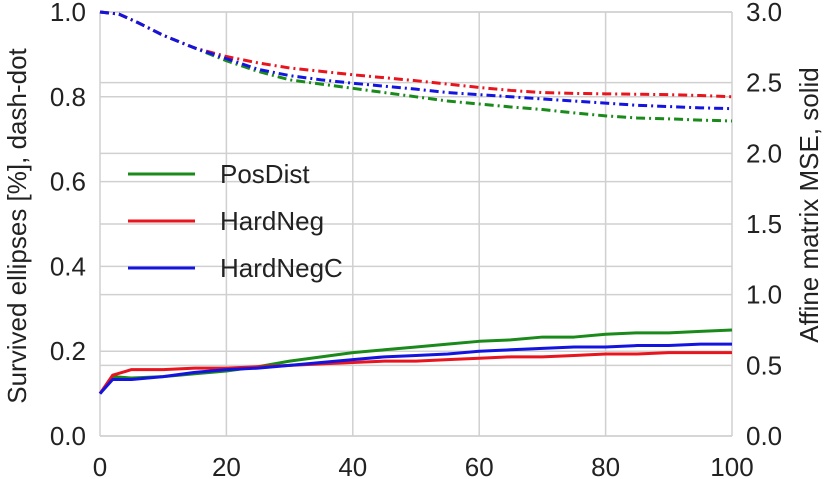 The width and height of the screenshot is (830, 479). Describe the element at coordinates (68, 266) in the screenshot. I see `y-left-tick-label: 0.4` at that location.